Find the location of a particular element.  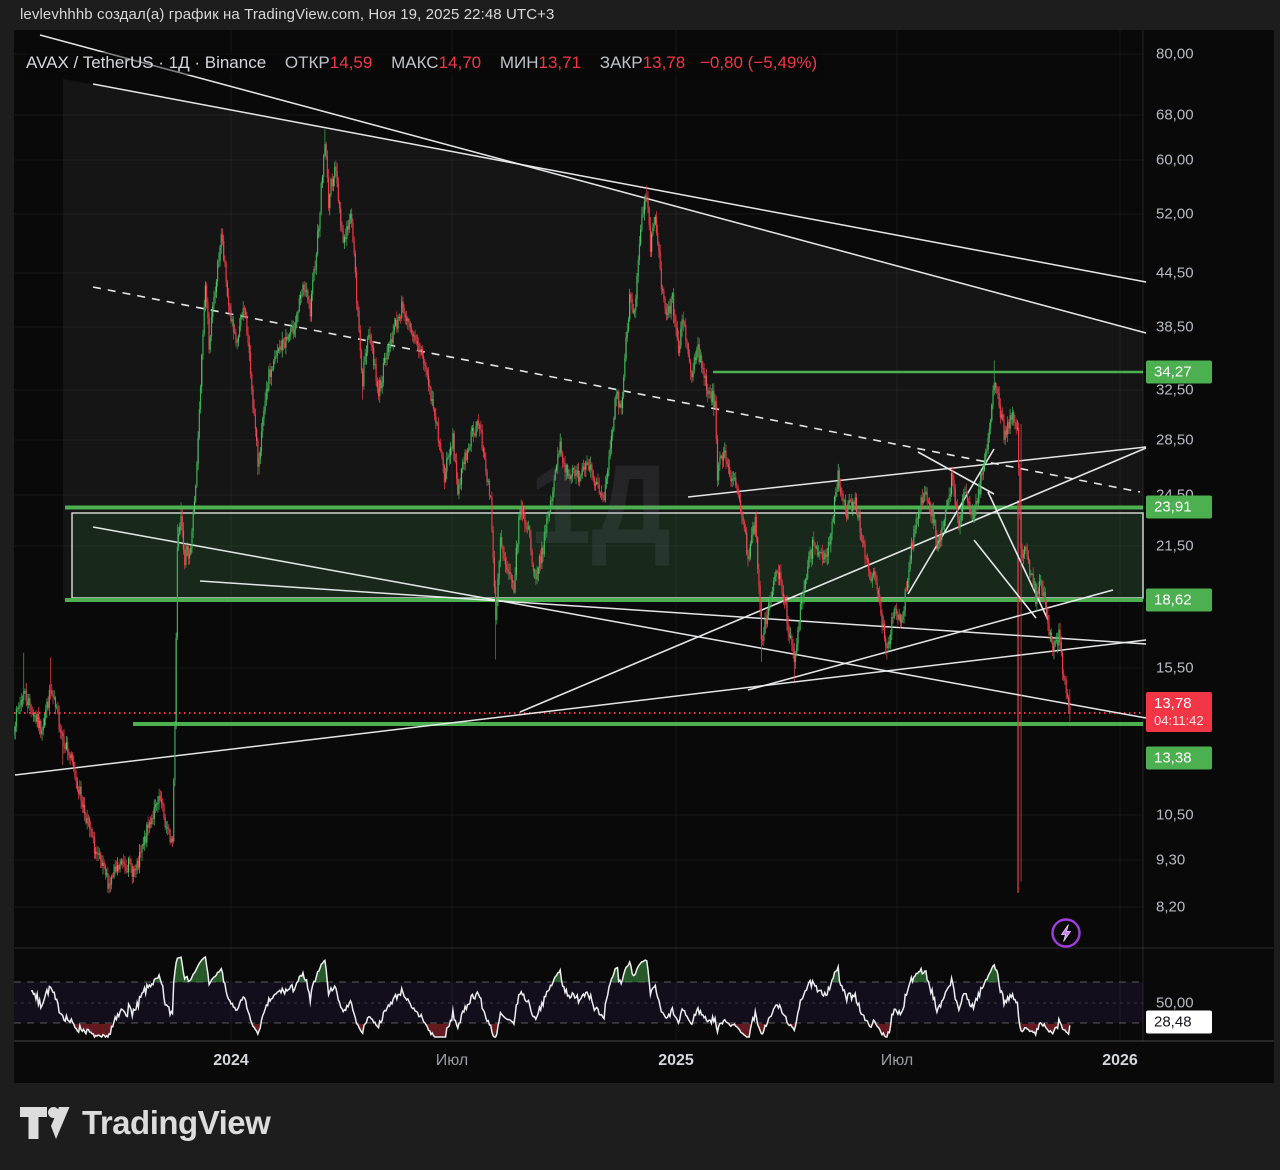

price-tick-label: 52,00 is located at coordinates (1175, 214).